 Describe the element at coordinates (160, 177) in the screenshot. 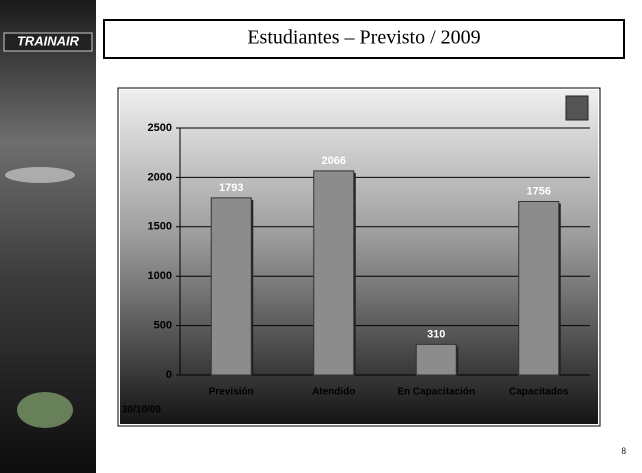

I see `y-tick-label: 2000` at that location.